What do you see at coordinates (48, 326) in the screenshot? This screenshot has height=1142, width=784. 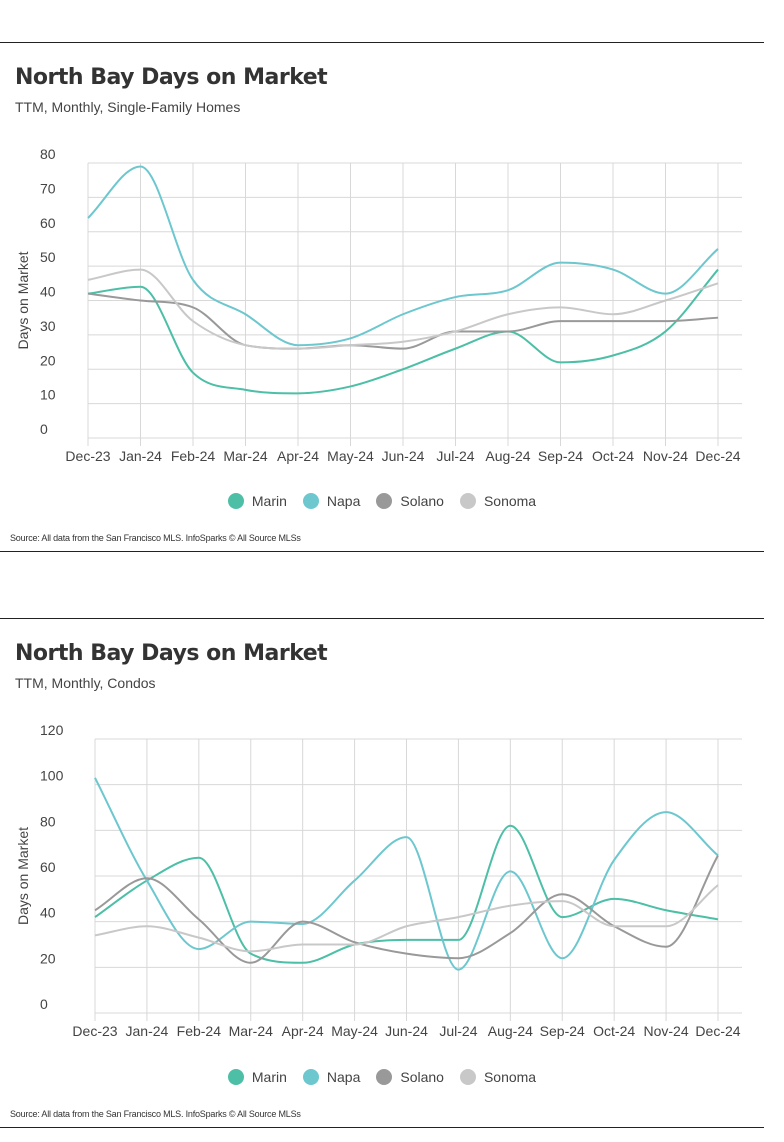 I see `y-tick-label: 30` at bounding box center [48, 326].